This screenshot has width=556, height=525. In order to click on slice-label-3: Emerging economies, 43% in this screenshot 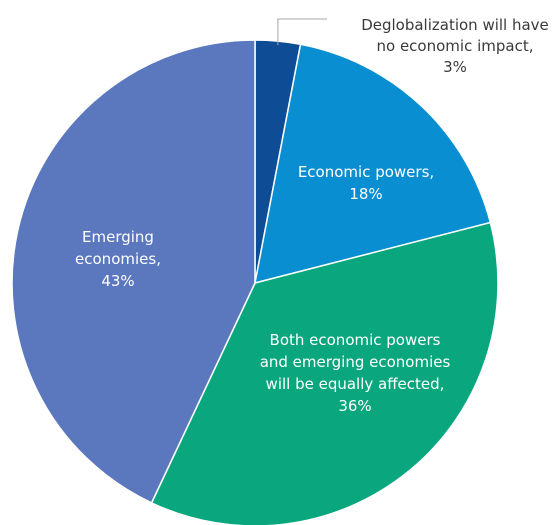, I will do `click(118, 259)`.